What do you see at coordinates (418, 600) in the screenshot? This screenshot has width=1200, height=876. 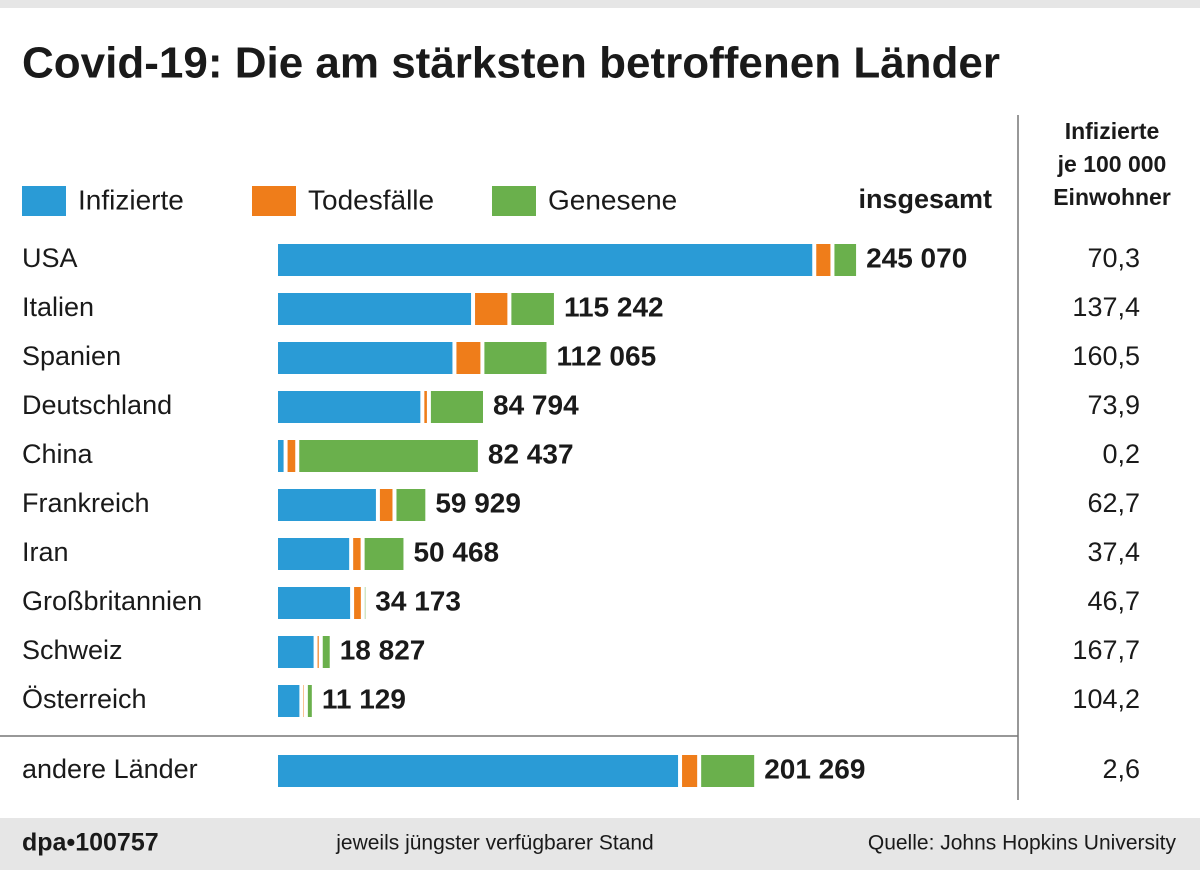 I see `total-label: 34 173` at bounding box center [418, 600].